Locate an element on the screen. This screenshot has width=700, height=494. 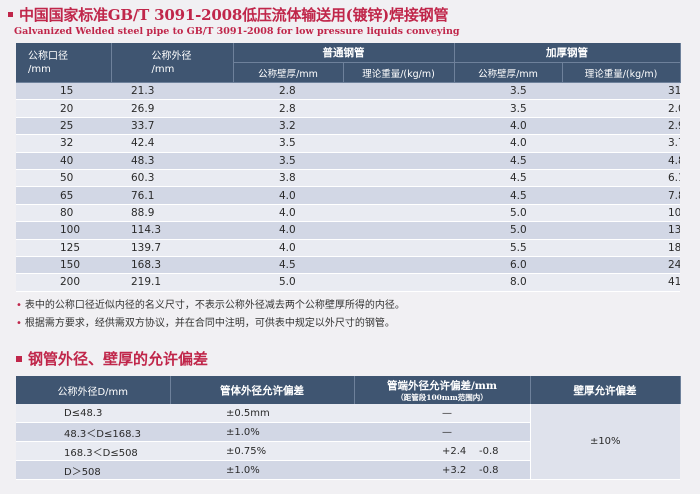
section2-header: 钢管外径、壁厚的允许偏差 is located at coordinates (112, 358).